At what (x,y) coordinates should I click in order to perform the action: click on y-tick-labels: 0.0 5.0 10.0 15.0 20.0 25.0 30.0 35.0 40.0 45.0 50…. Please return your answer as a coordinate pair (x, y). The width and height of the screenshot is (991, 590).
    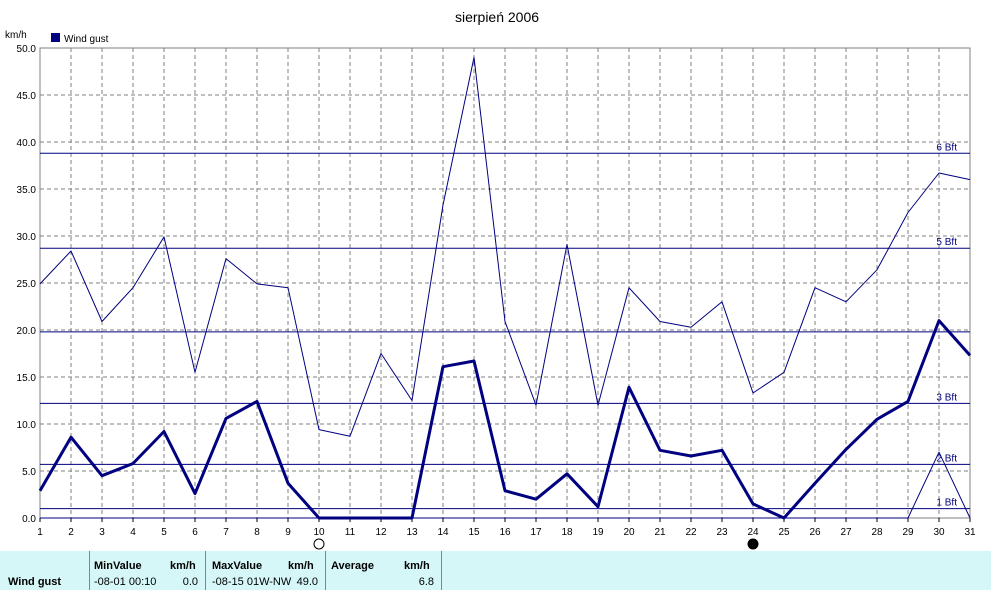
    Looking at the image, I should click on (27, 284).